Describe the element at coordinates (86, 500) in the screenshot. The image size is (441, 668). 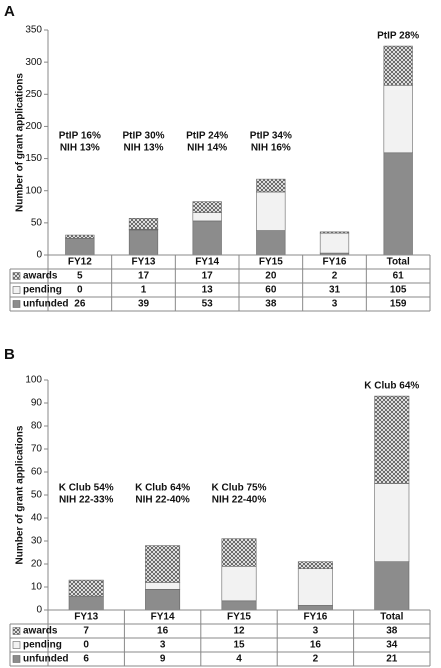
I see `annotation: NIH 22-33%` at that location.